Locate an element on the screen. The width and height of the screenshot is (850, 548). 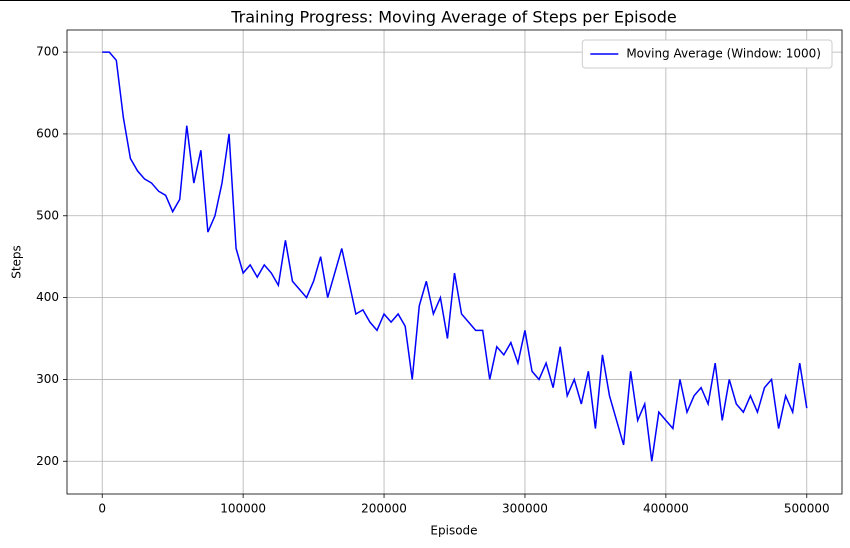
y-tick-label: 500 is located at coordinates (47, 215).